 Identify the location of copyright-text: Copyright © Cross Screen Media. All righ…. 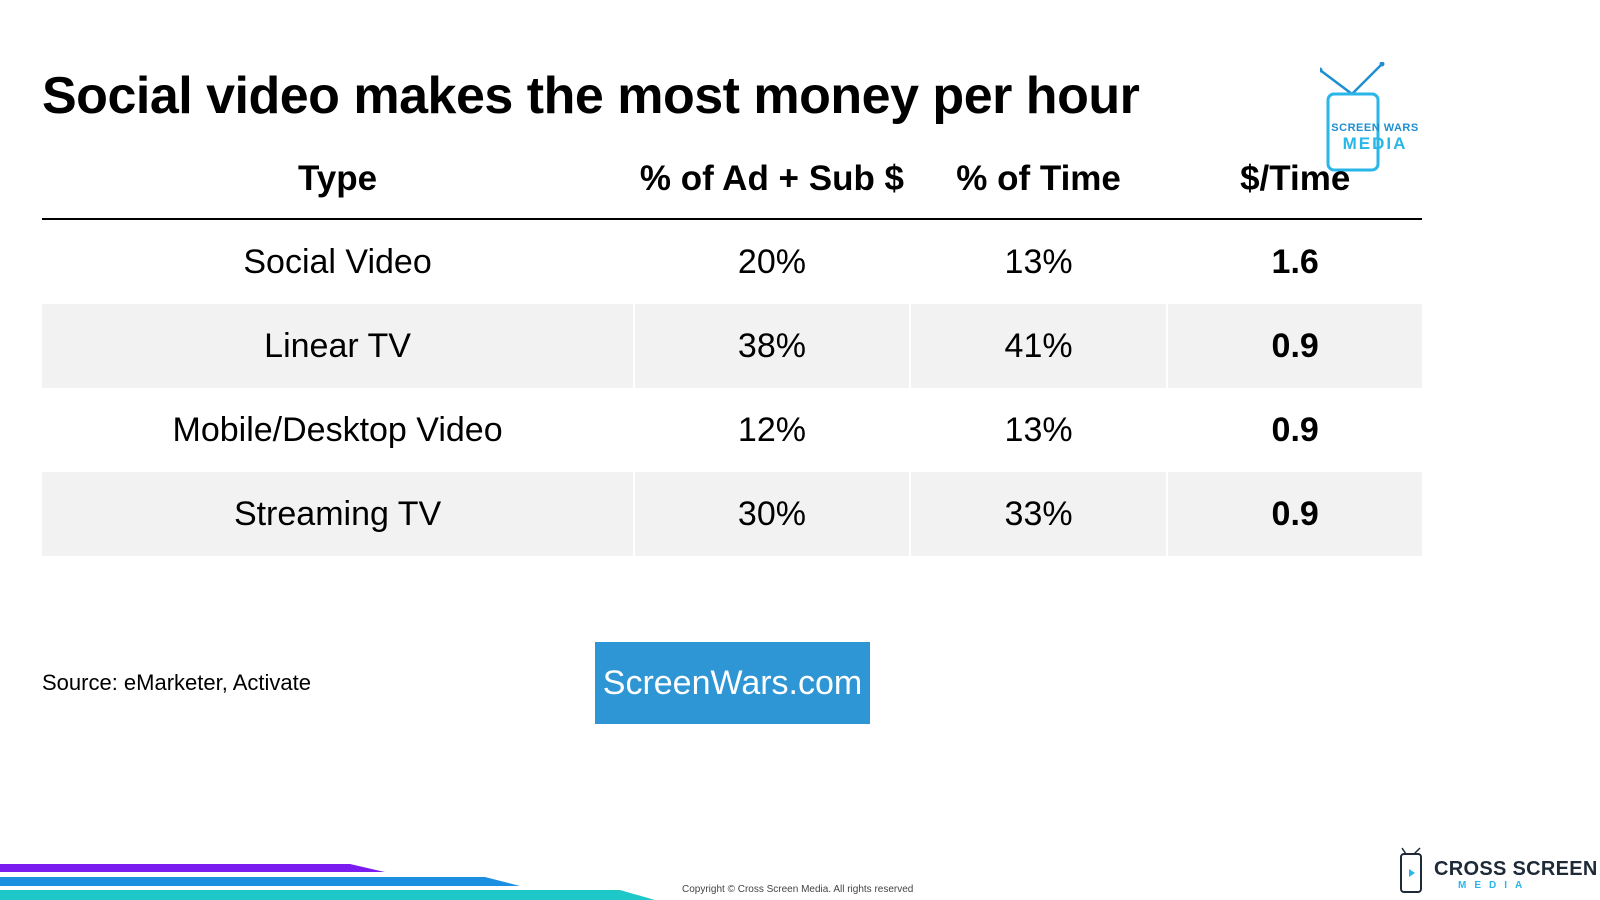
(798, 889).